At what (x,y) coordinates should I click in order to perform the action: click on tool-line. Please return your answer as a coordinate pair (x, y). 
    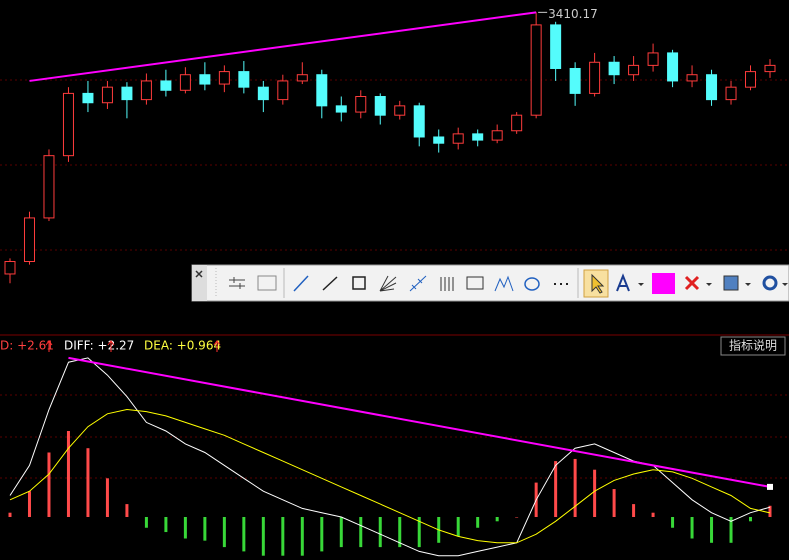
    Looking at the image, I should click on (301, 283).